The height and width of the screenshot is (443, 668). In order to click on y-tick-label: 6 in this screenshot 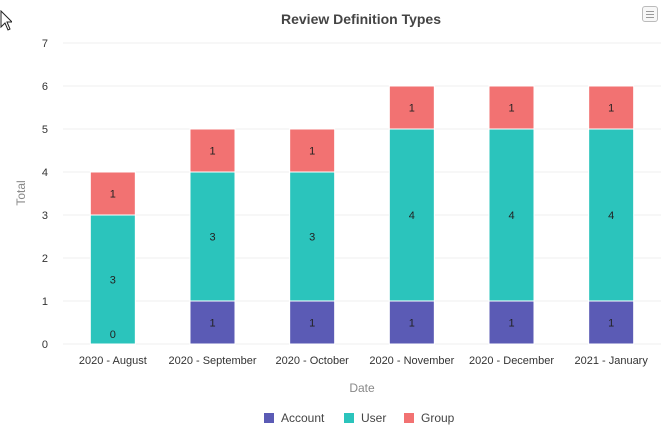, I will do `click(45, 87)`.